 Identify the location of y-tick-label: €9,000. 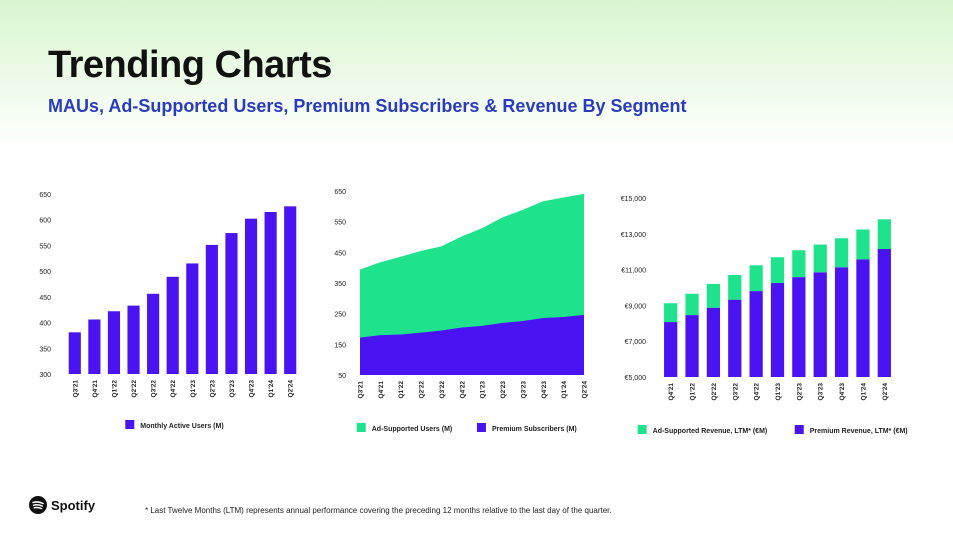
(636, 306).